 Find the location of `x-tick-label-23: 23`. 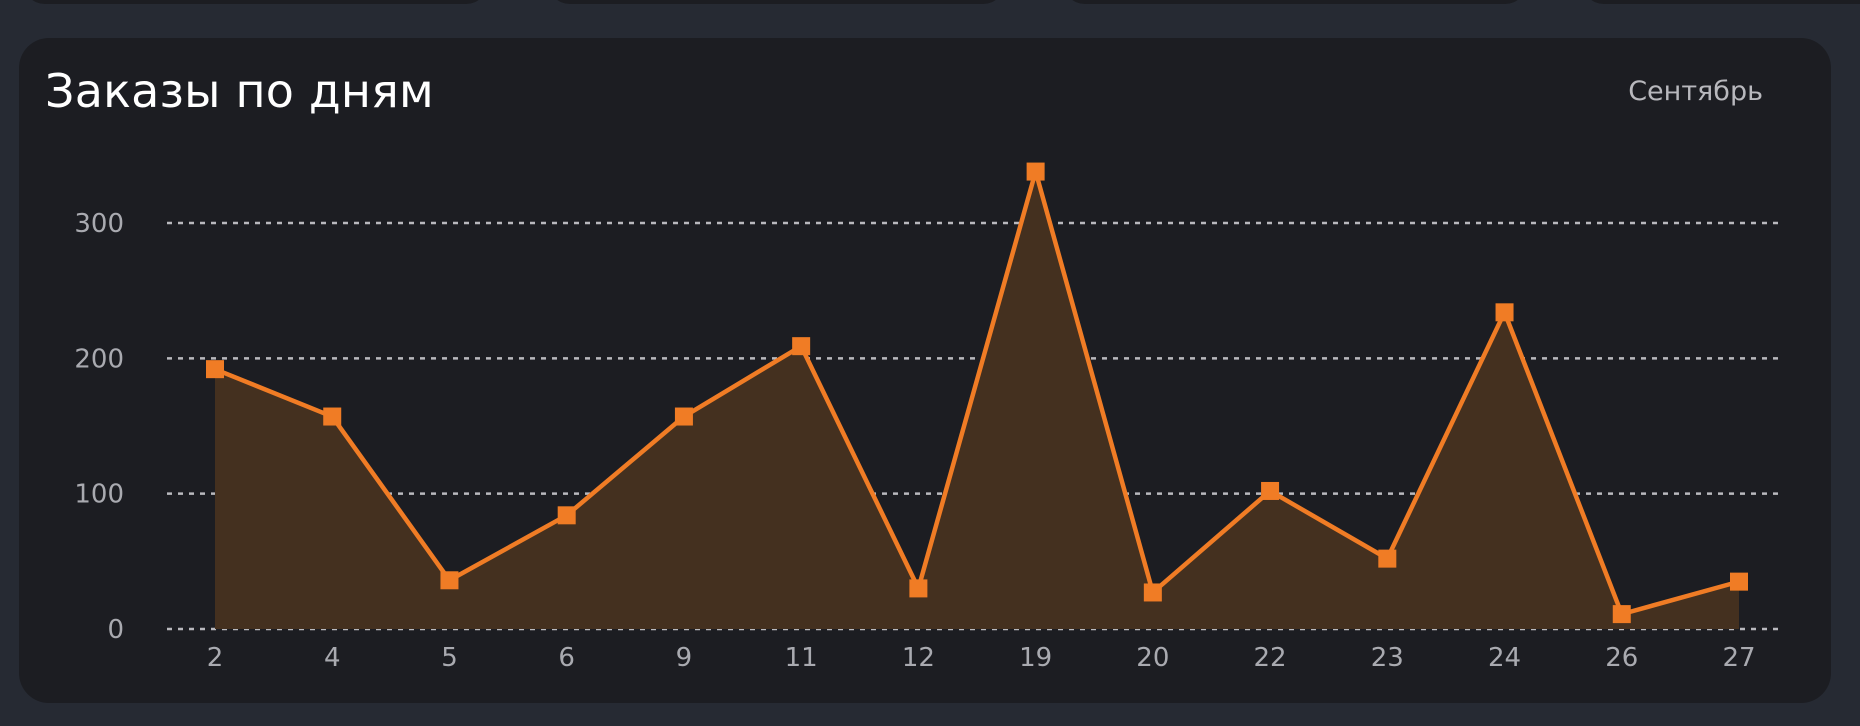

x-tick-label-23: 23 is located at coordinates (1387, 658).